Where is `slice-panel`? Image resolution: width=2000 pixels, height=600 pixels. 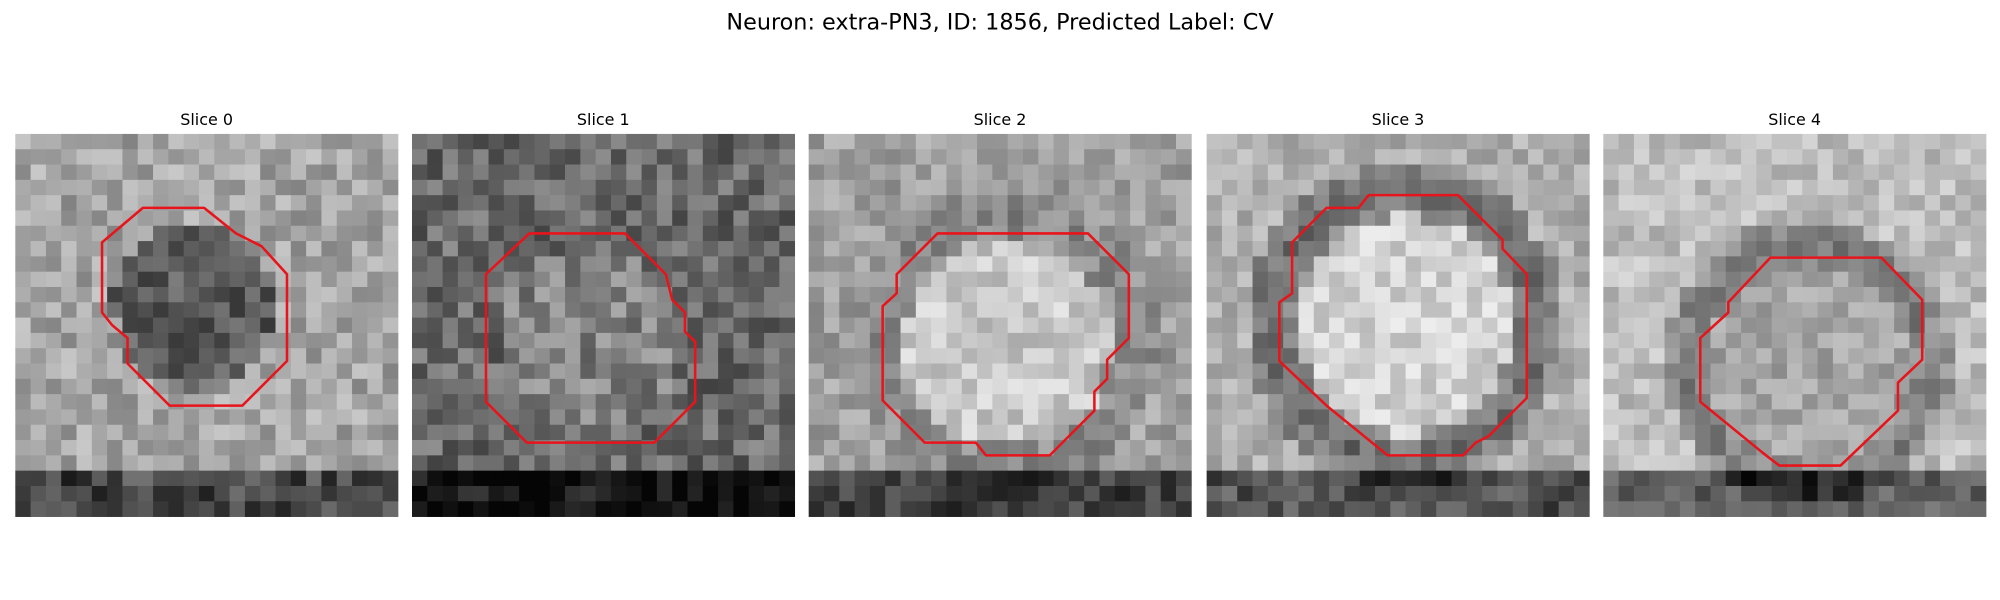
slice-panel is located at coordinates (207, 325).